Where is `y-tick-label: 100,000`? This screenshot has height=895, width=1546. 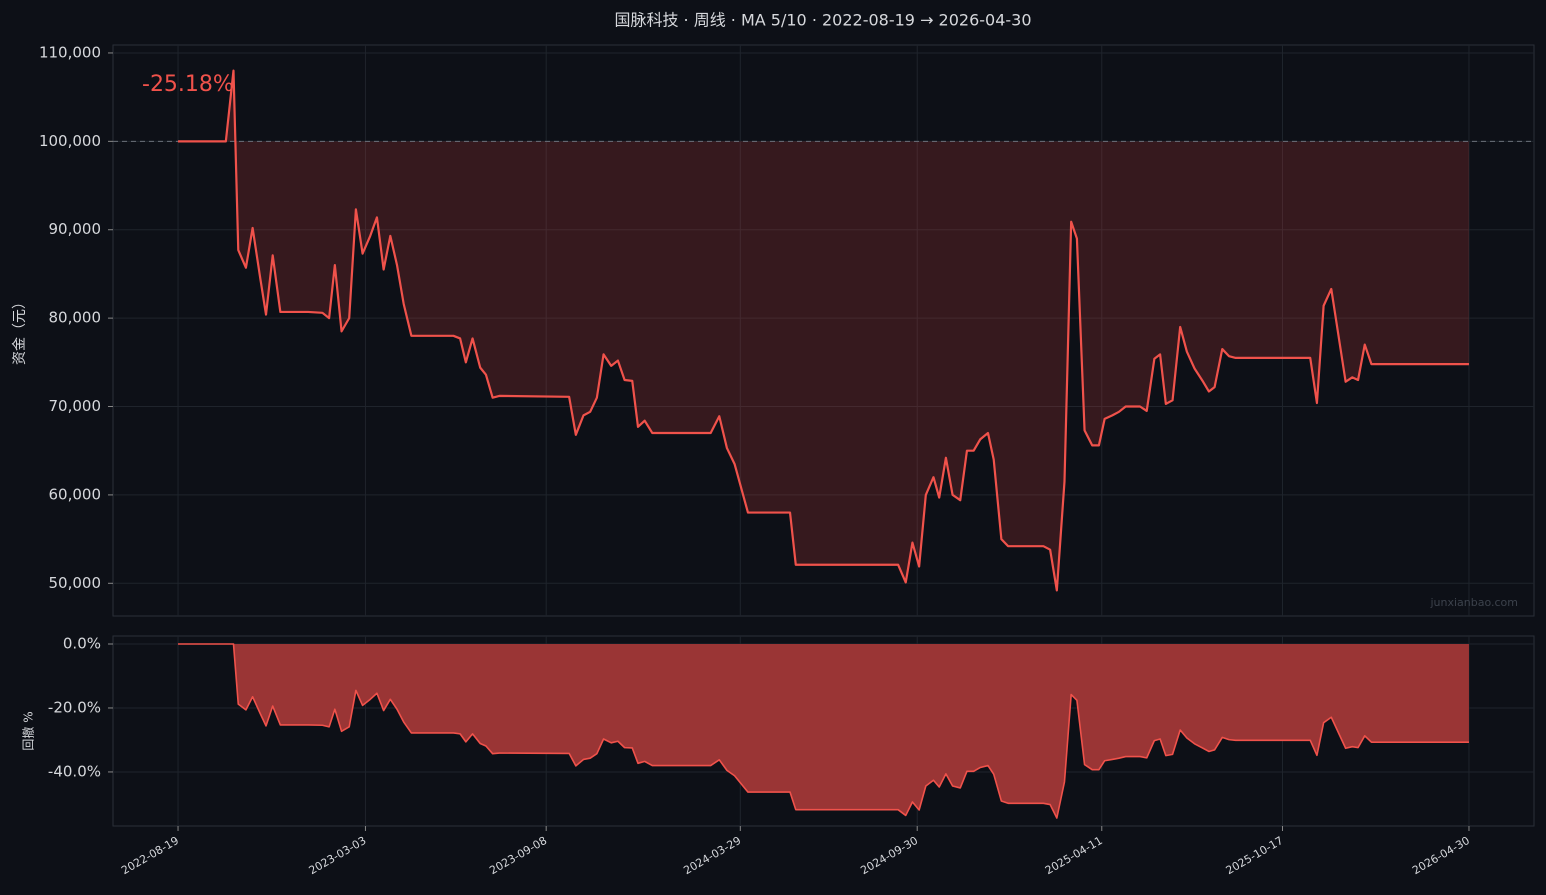
y-tick-label: 100,000 is located at coordinates (70, 141).